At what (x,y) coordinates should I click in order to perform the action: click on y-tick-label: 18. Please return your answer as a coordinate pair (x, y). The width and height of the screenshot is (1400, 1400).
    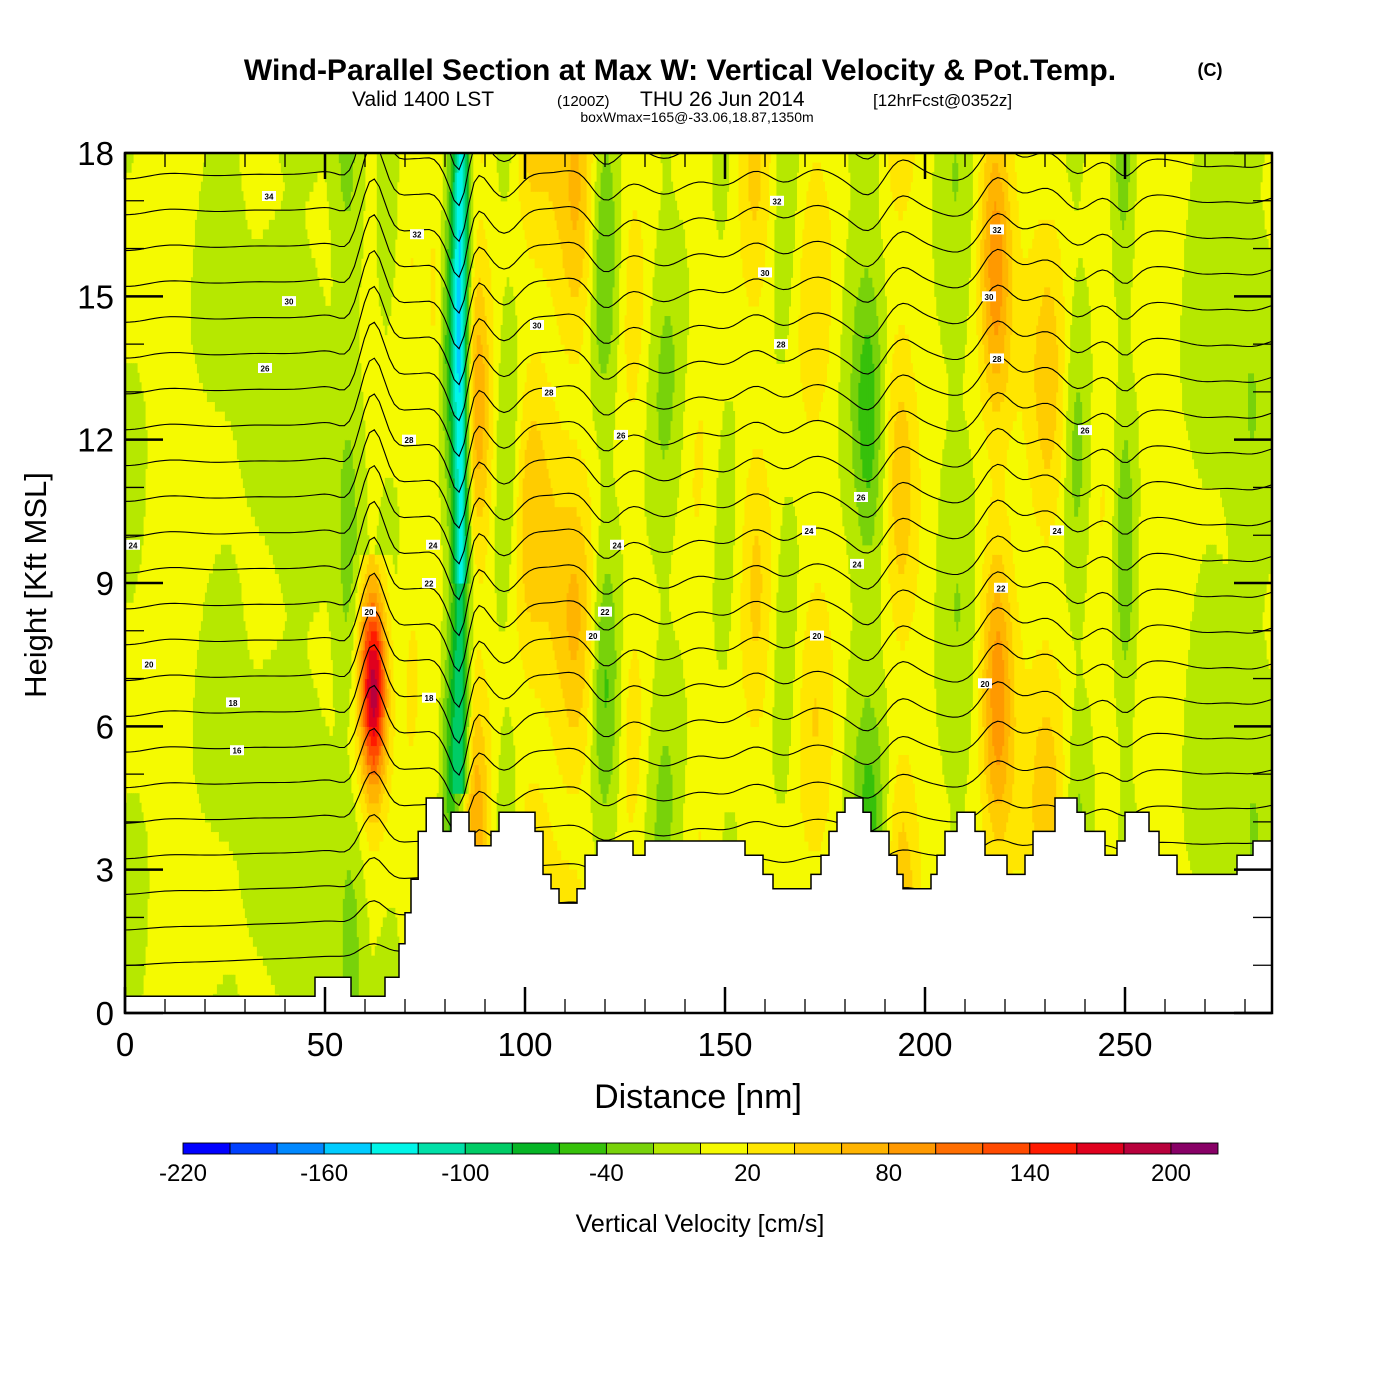
    Looking at the image, I should click on (95, 153).